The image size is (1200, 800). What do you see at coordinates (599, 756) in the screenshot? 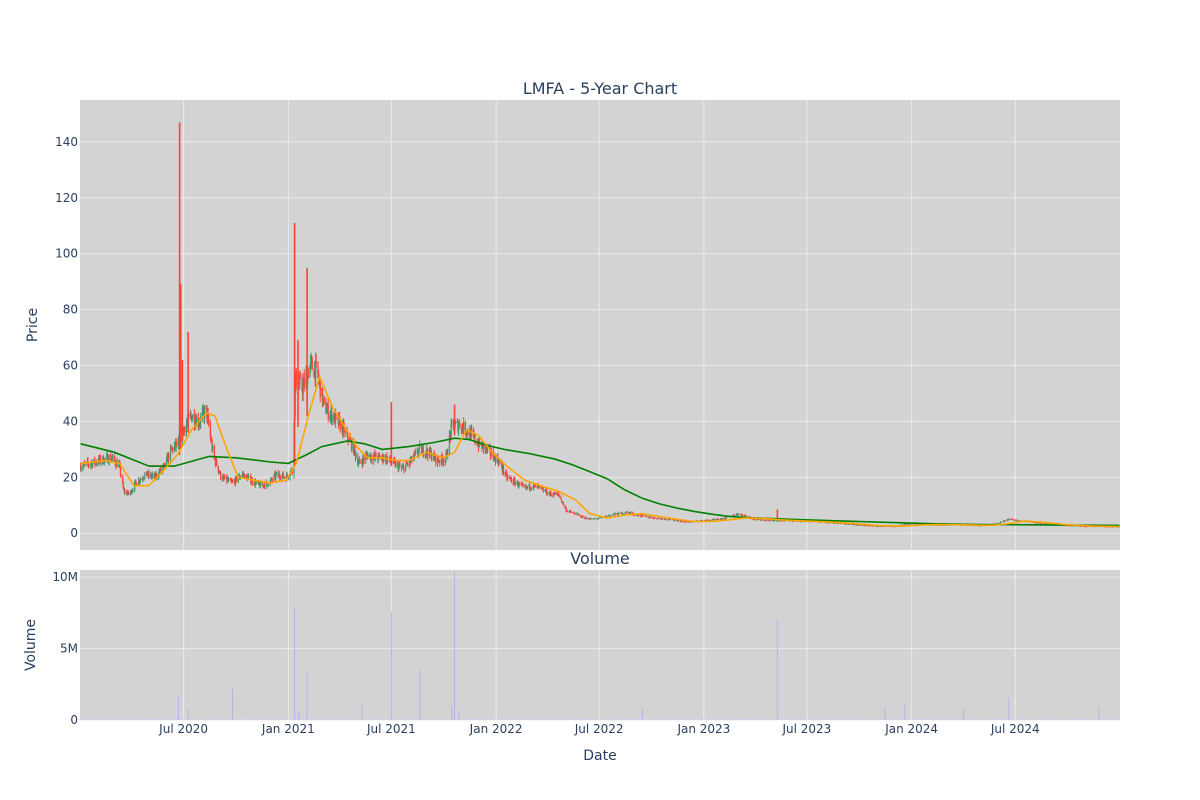
I see `x-axis-label: Date` at bounding box center [599, 756].